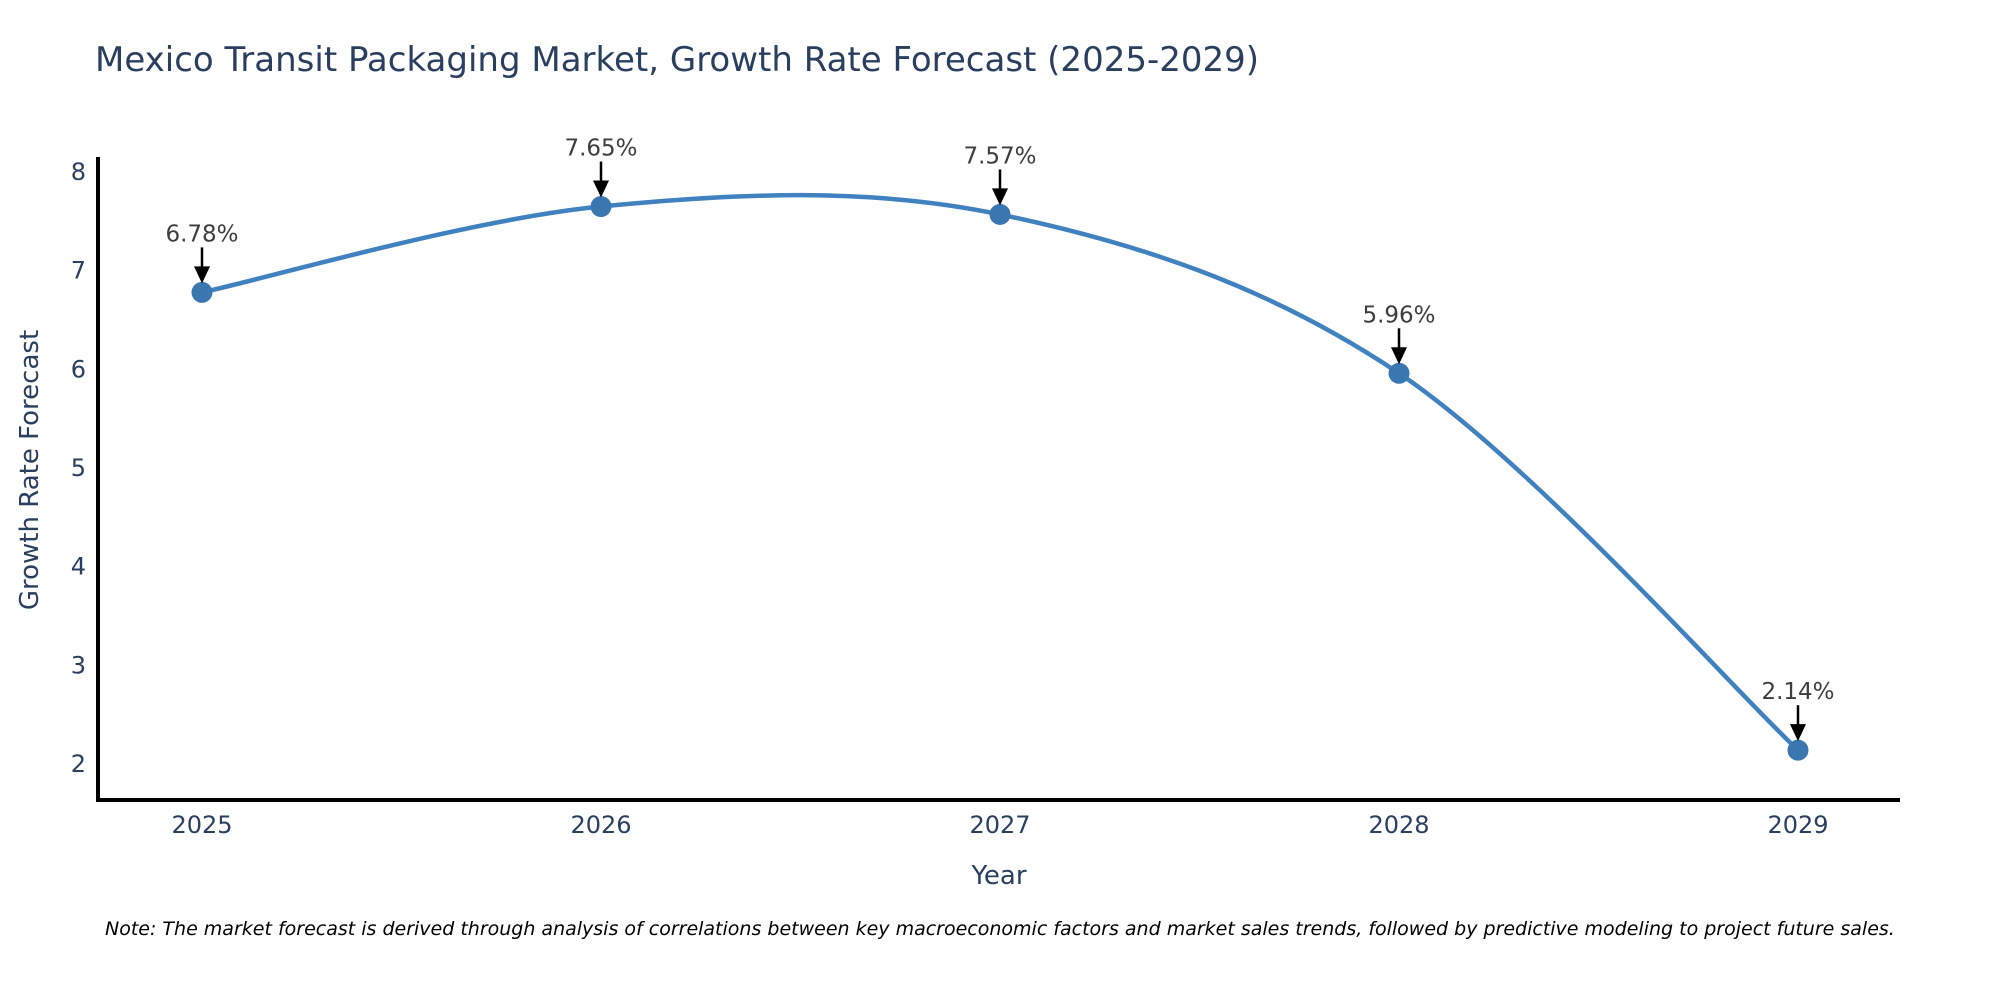 The image size is (2000, 1000). I want to click on y-axis-title: Growth Rate Forecast, so click(30, 470).